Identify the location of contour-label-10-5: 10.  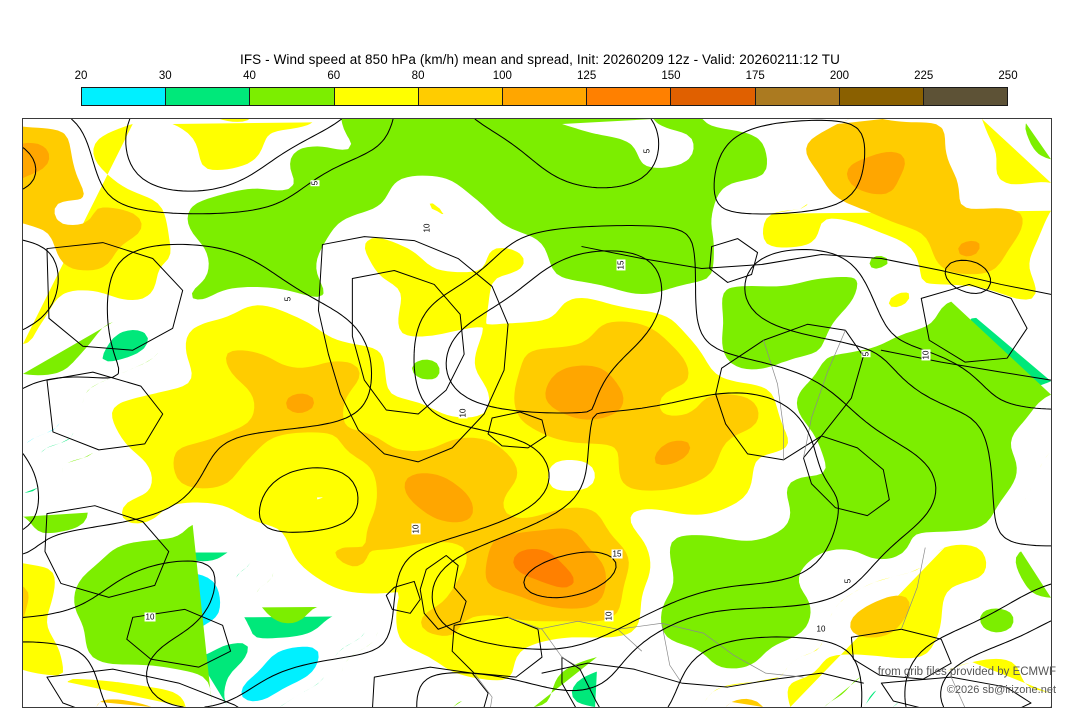
(427, 228).